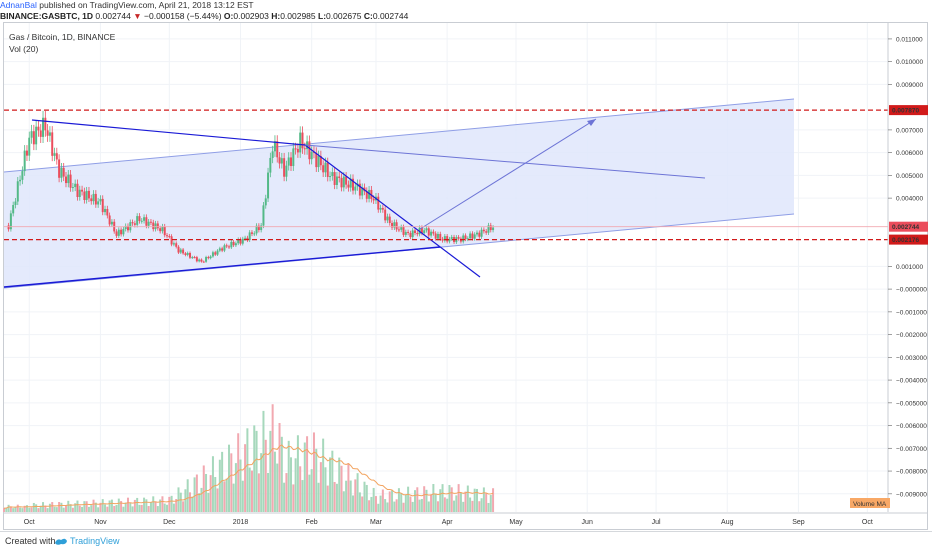  Describe the element at coordinates (18, 5) in the screenshot. I see `author-link: AdnanBal` at that location.